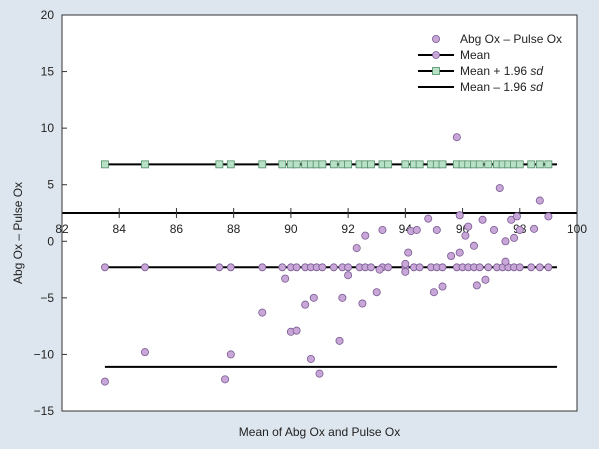 Image resolution: width=599 pixels, height=449 pixels. I want to click on x-tick-label: 88, so click(234, 229).